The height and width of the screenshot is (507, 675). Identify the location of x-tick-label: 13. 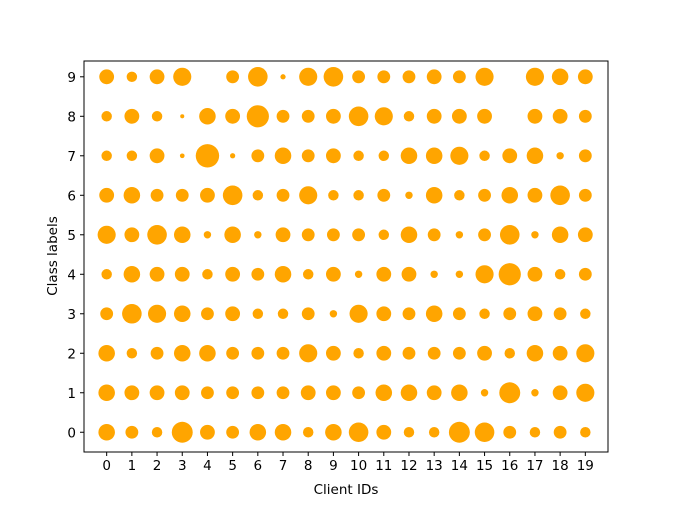
(434, 466).